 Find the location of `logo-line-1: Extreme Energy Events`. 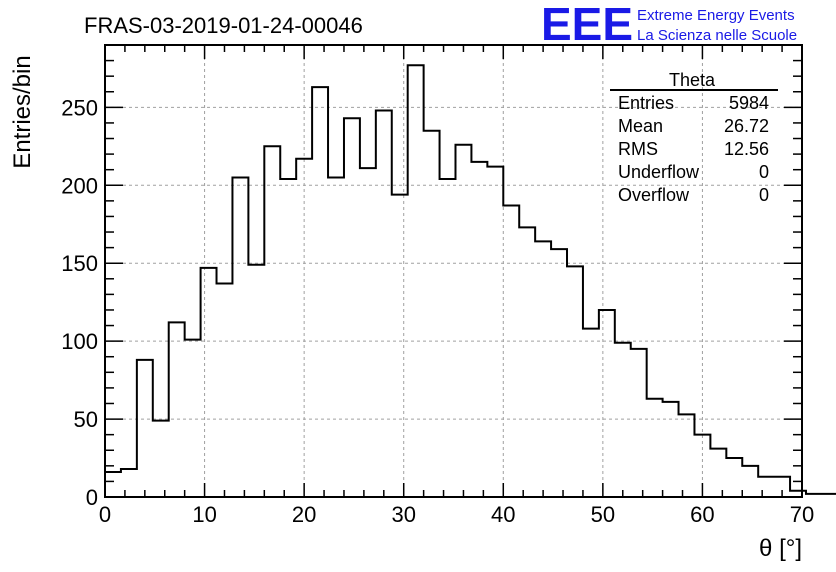

logo-line-1: Extreme Energy Events is located at coordinates (716, 15).